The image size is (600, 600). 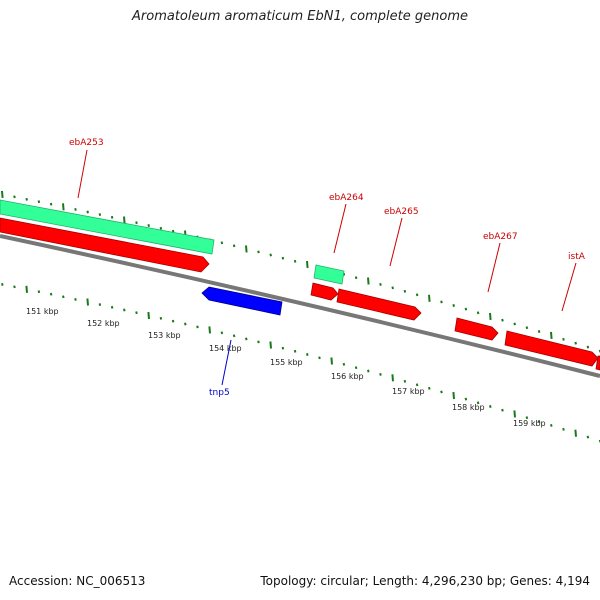 What do you see at coordinates (103, 323) in the screenshot?
I see `kbp-label: 152 kbp` at bounding box center [103, 323].